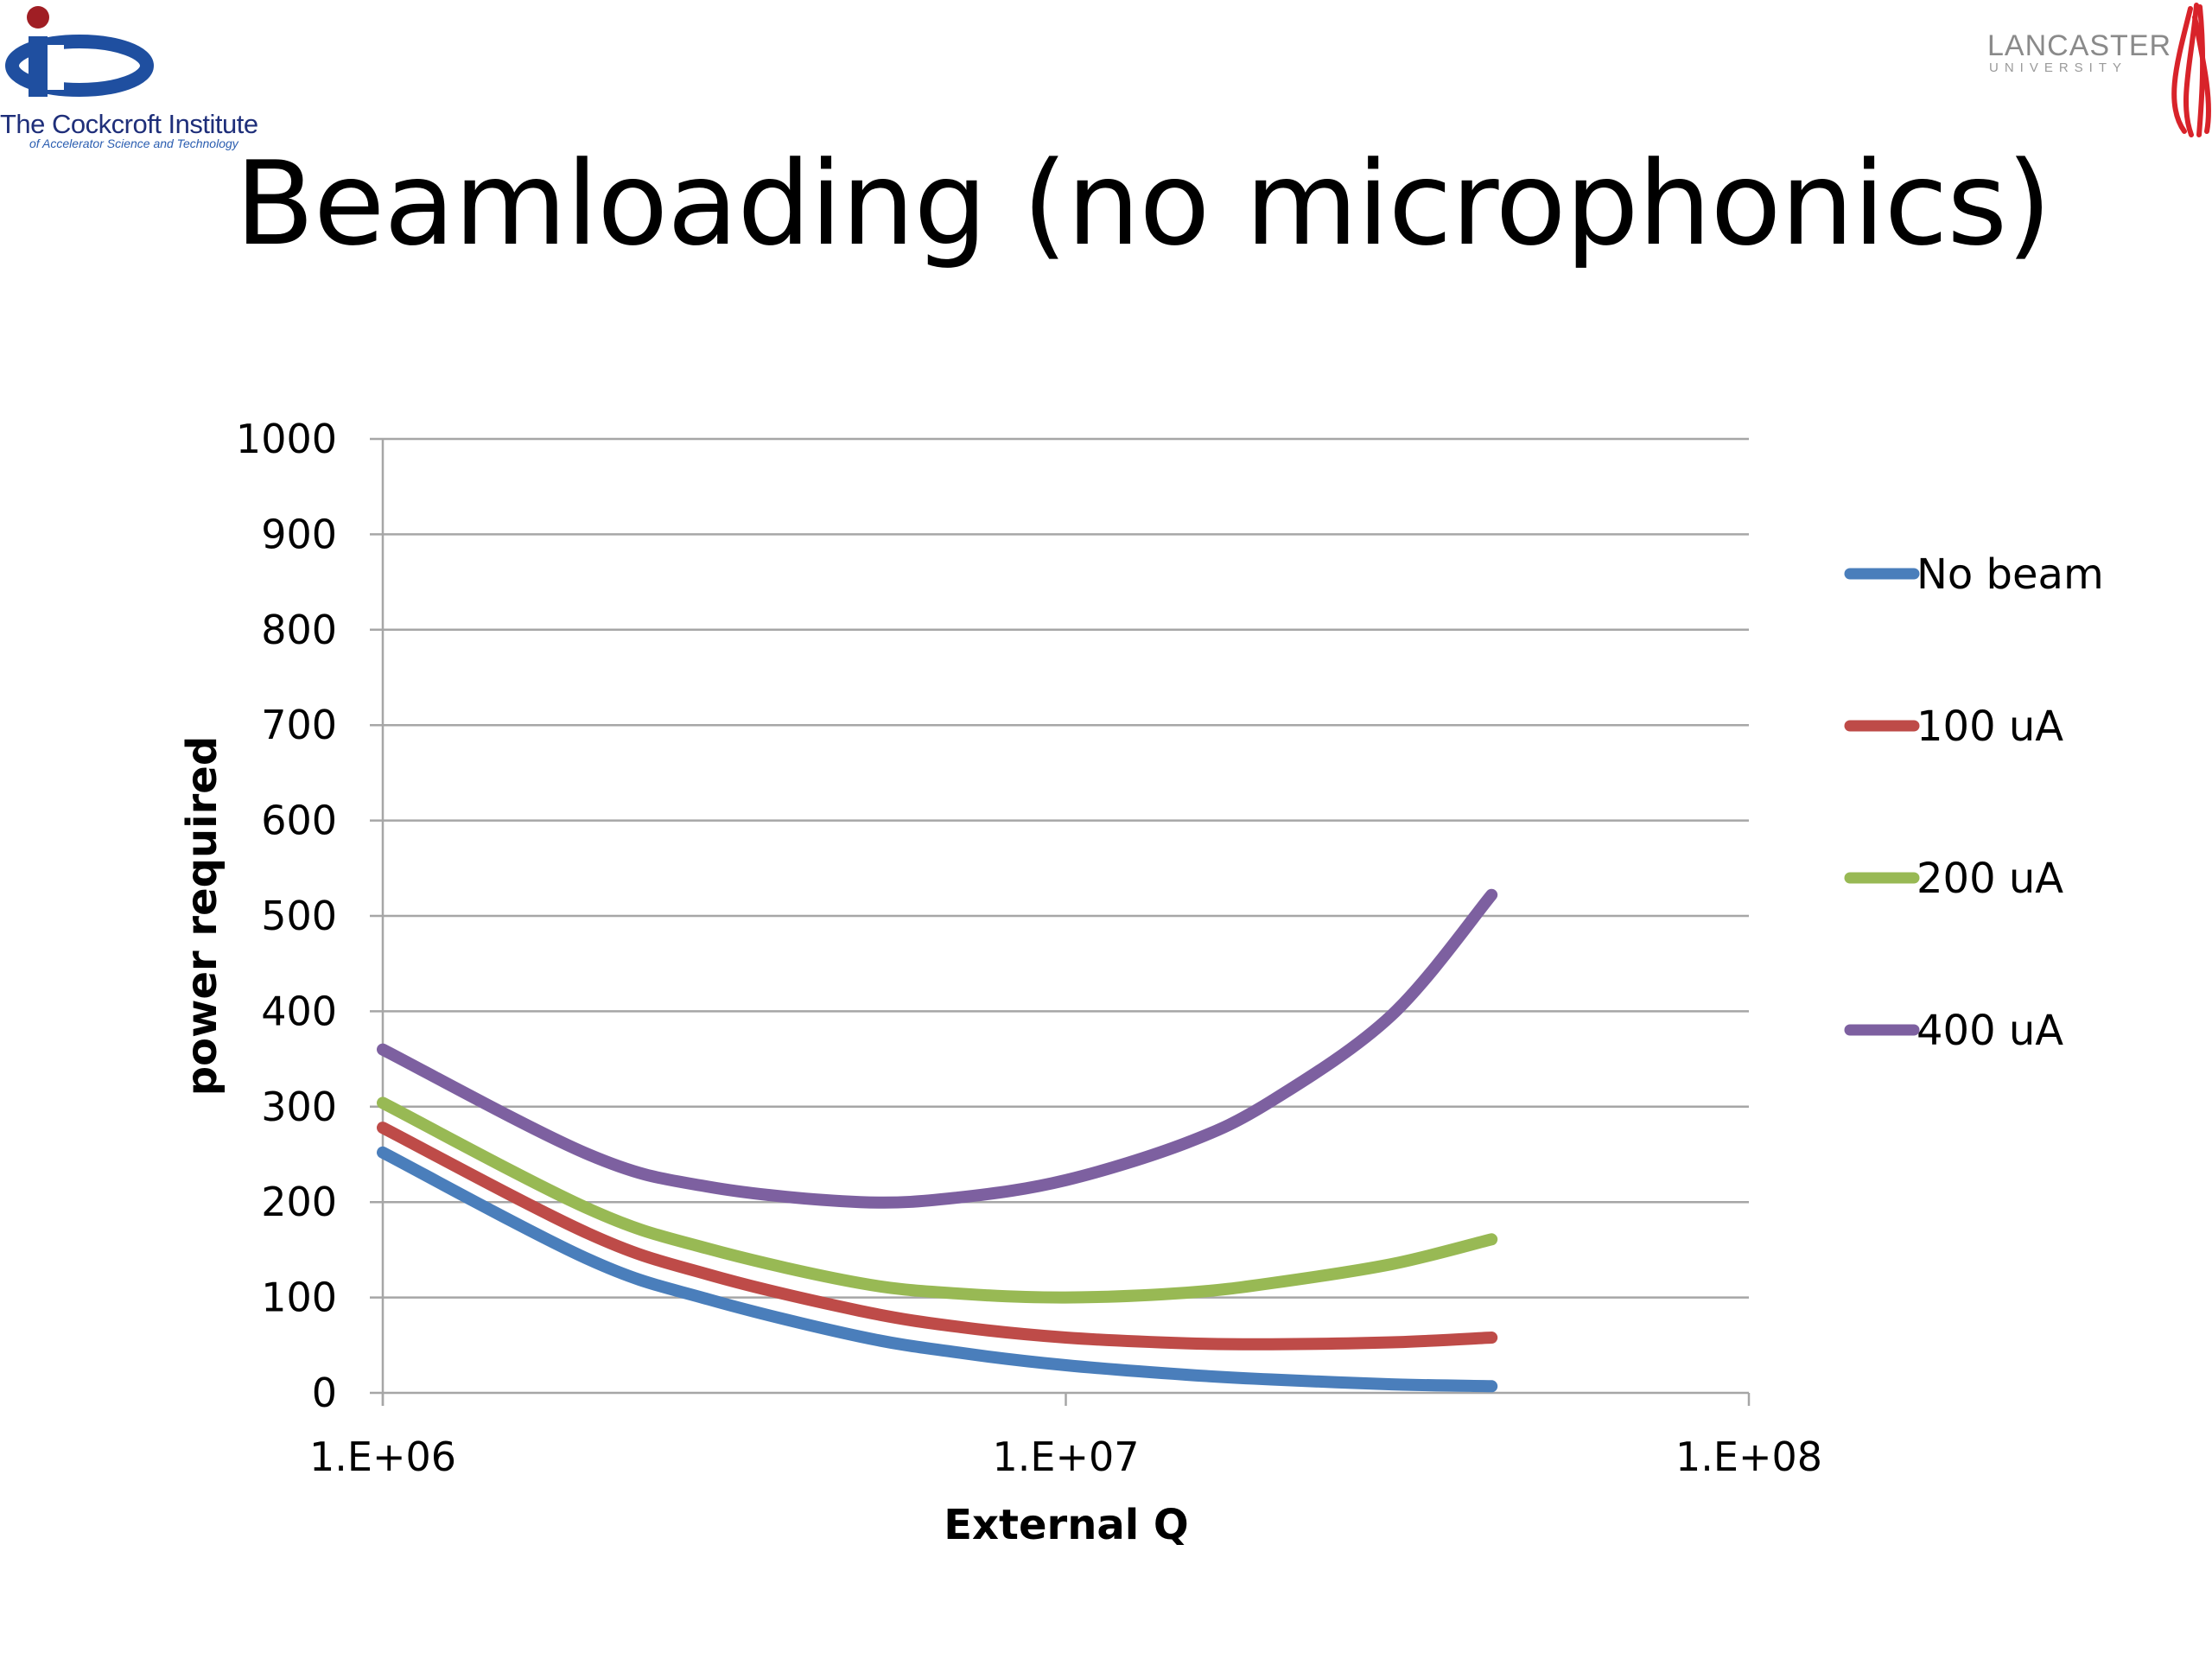 Image resolution: width=2212 pixels, height=1659 pixels. I want to click on x-axis-title: External Q, so click(1066, 1525).